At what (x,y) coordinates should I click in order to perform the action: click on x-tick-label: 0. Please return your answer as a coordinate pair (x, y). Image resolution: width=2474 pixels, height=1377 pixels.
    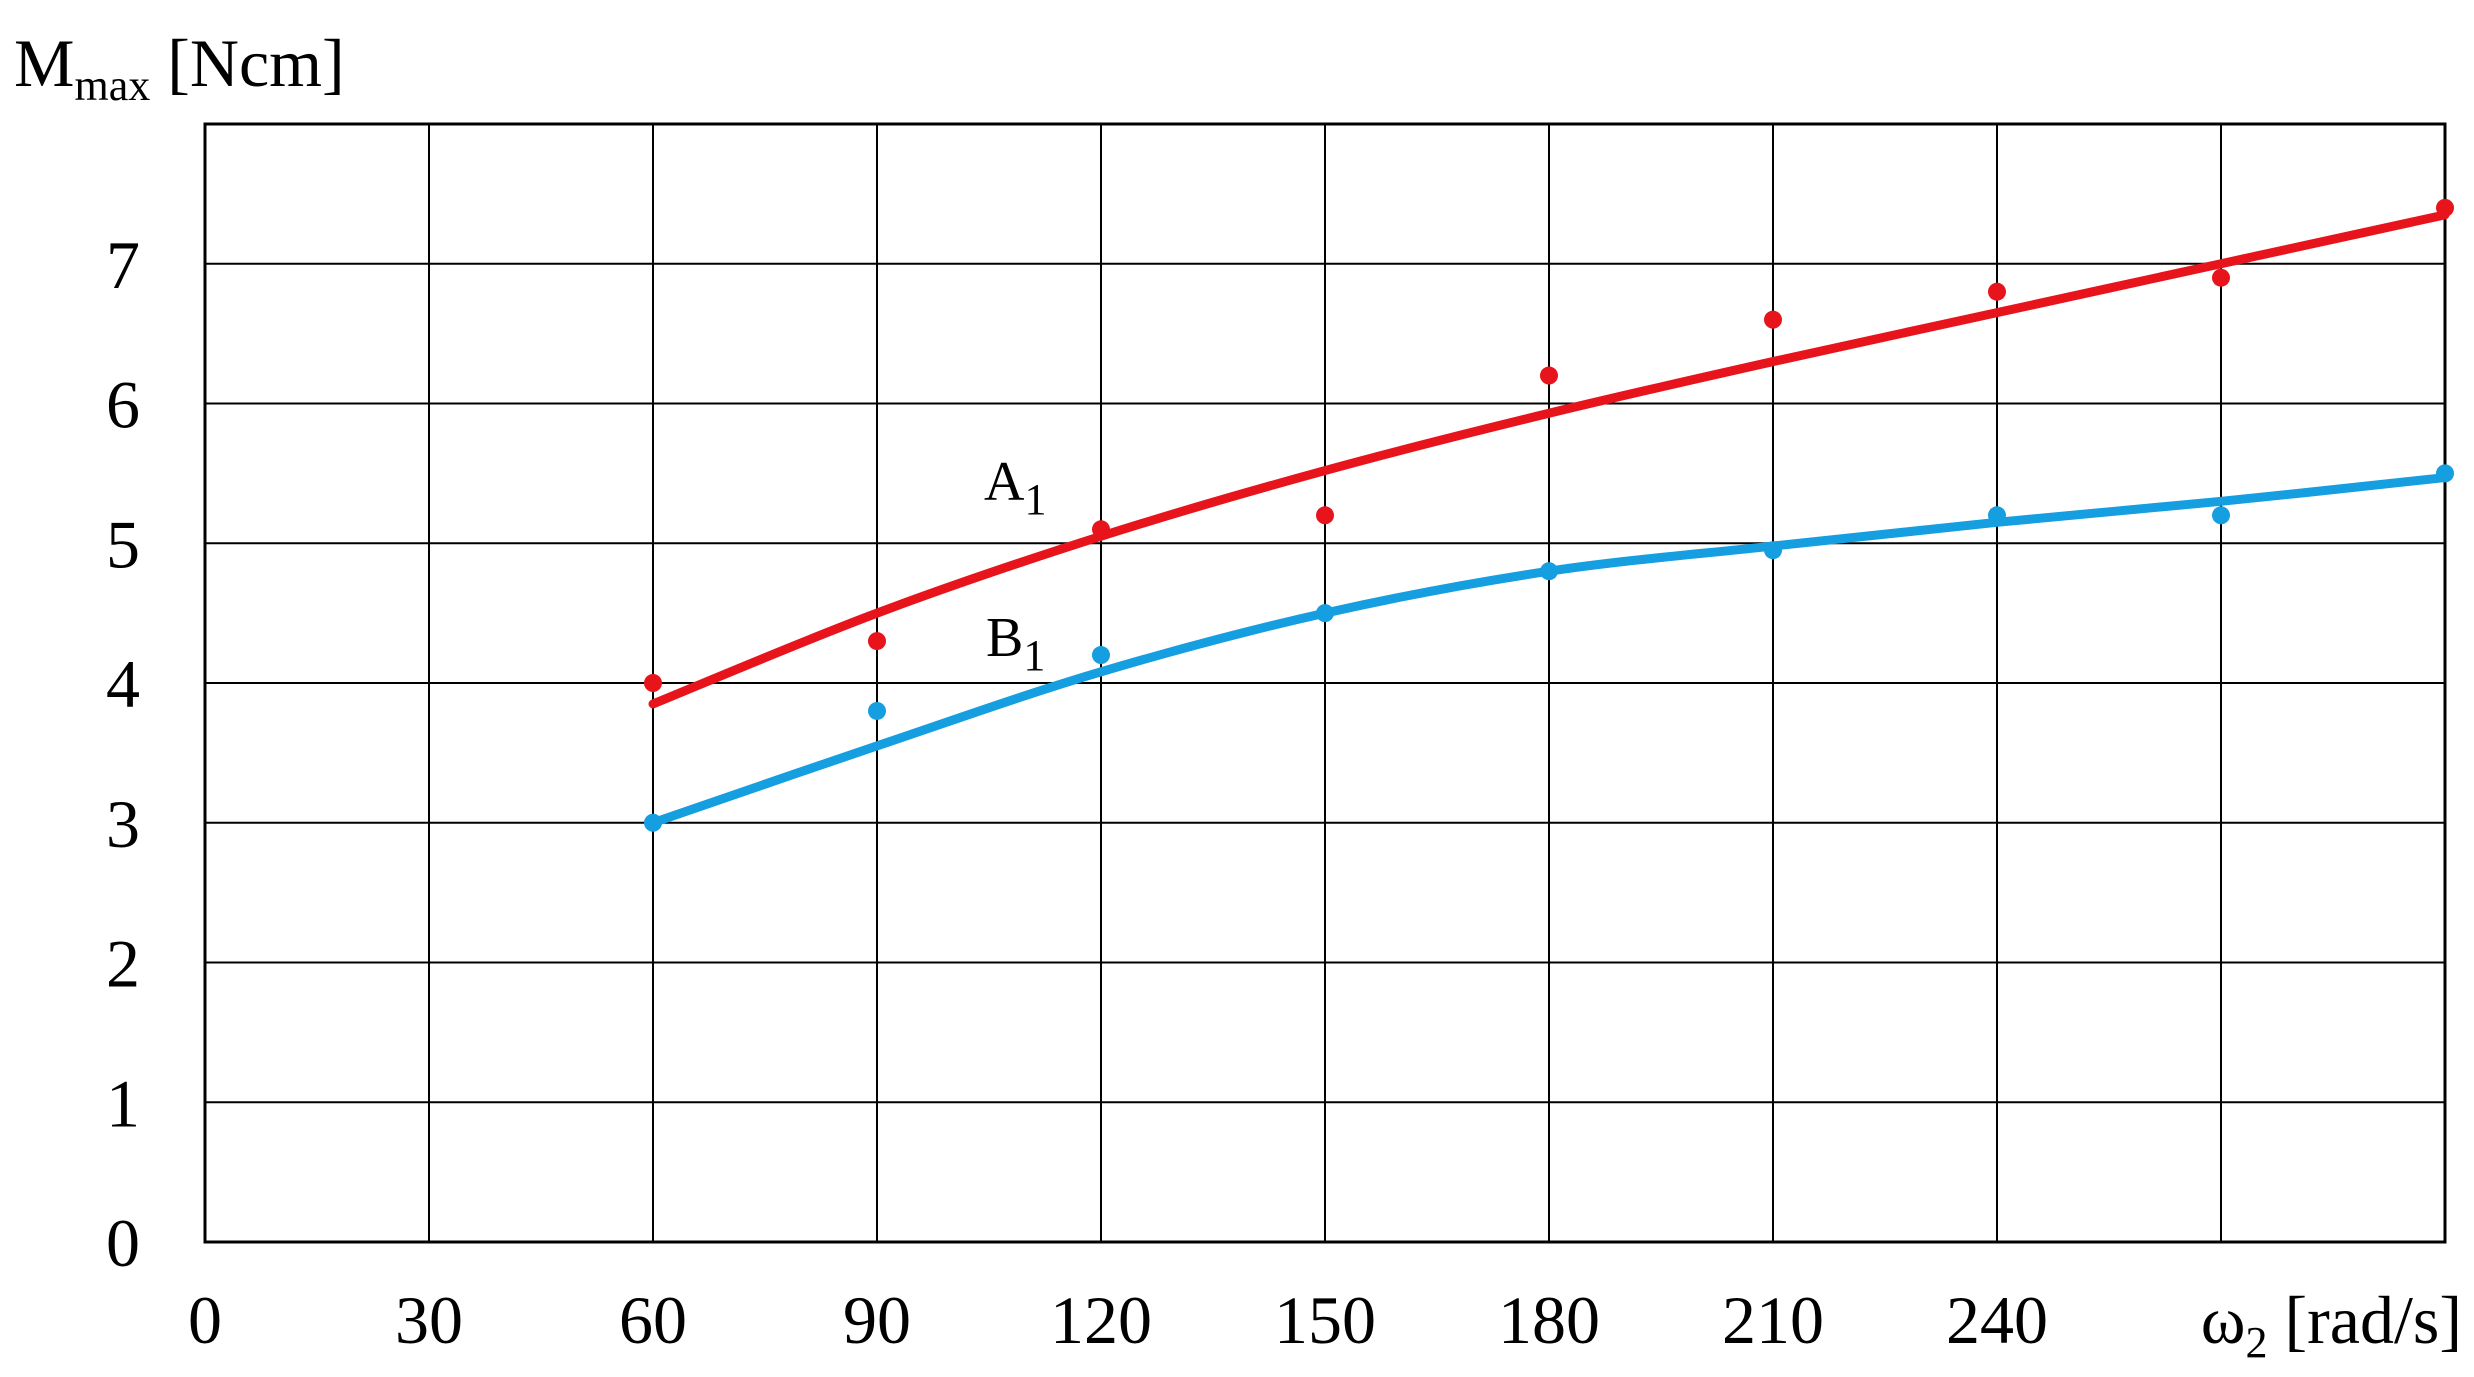
    Looking at the image, I should click on (205, 1320).